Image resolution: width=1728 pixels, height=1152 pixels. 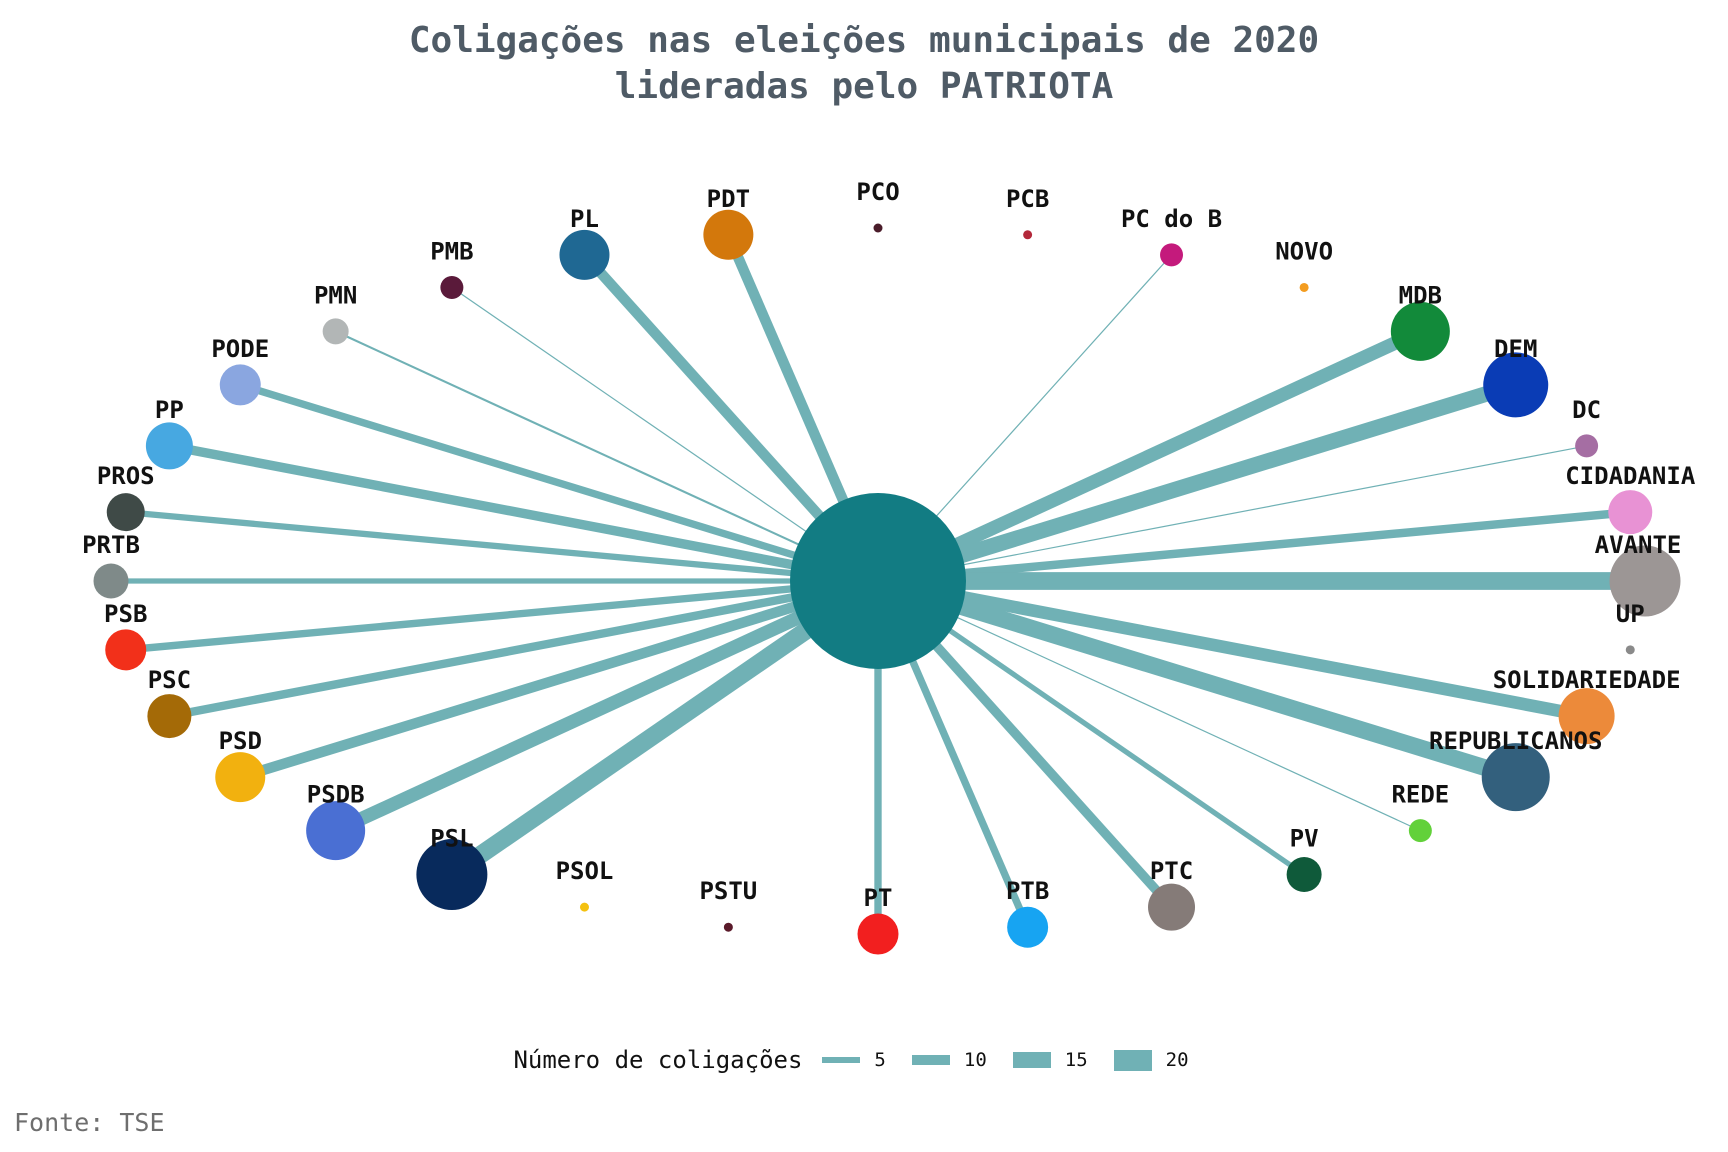 I want to click on node-label-dem: DEM, so click(x=1515, y=349).